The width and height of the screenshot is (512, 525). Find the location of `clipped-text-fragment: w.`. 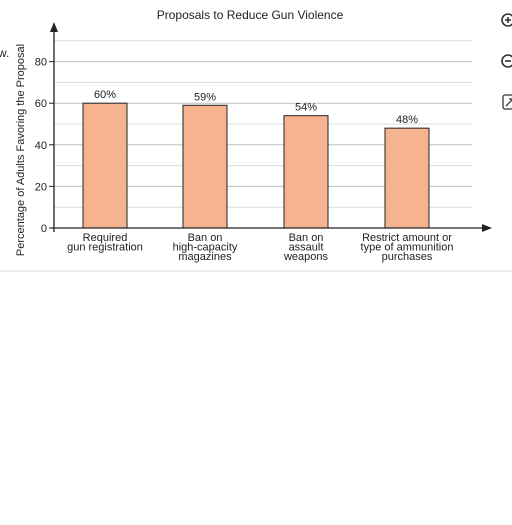

clipped-text-fragment: w. is located at coordinates (4, 53).